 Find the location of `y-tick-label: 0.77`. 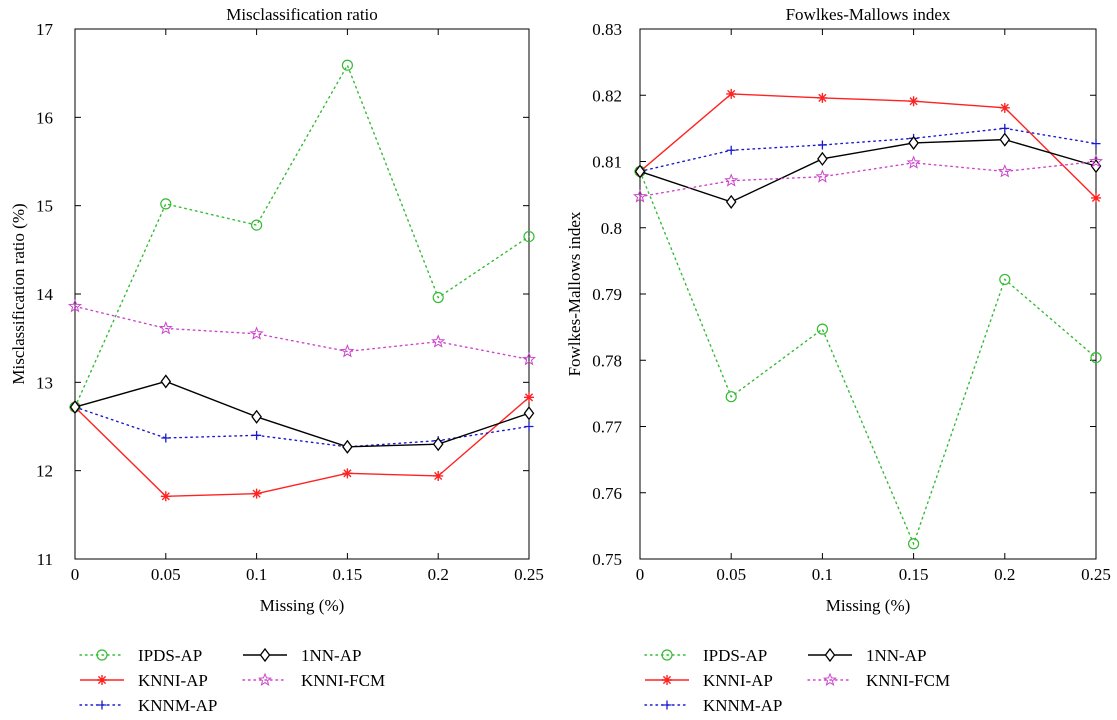

y-tick-label: 0.77 is located at coordinates (607, 427).